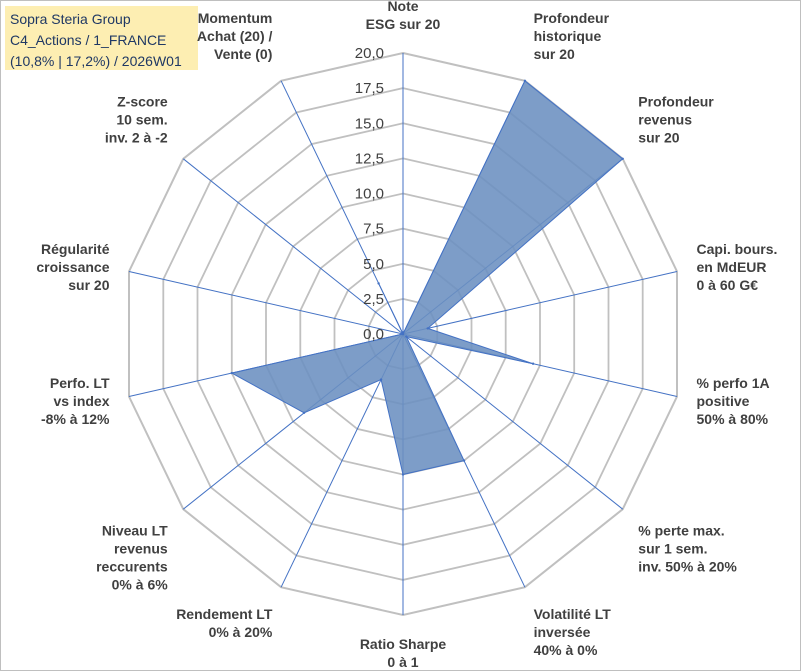 The image size is (801, 671). What do you see at coordinates (568, 36) in the screenshot?
I see `axis-label-line: historique` at bounding box center [568, 36].